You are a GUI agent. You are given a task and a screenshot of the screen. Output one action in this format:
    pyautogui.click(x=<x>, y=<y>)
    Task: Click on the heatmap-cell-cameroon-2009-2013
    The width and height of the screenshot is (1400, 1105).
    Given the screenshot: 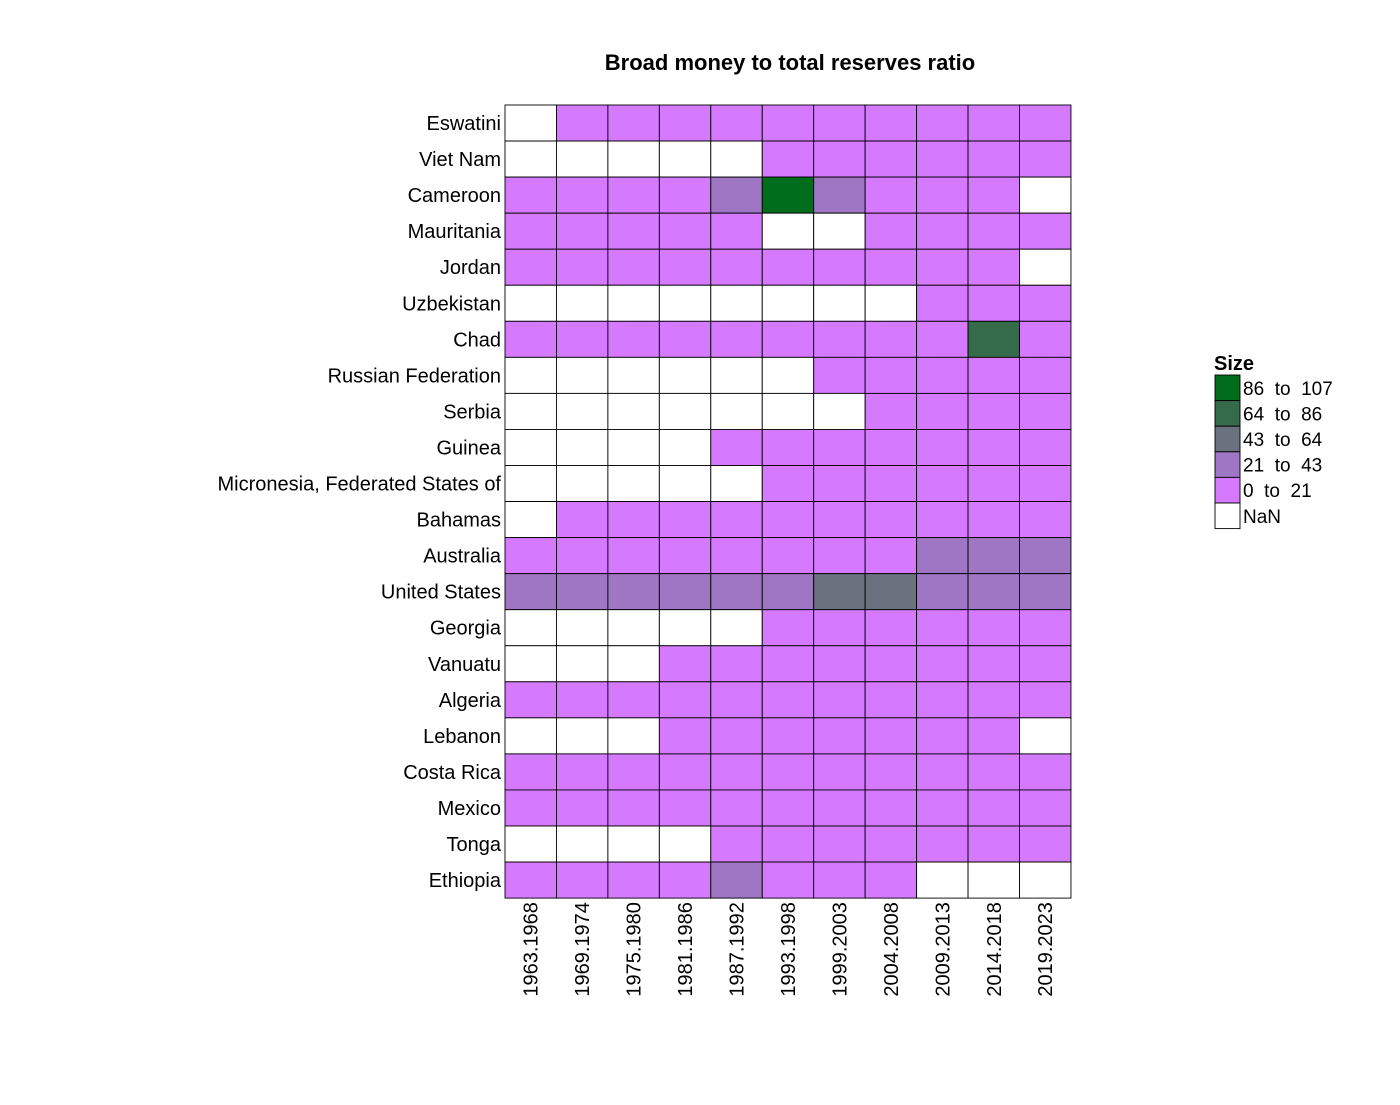 What is the action you would take?
    pyautogui.click(x=942, y=195)
    